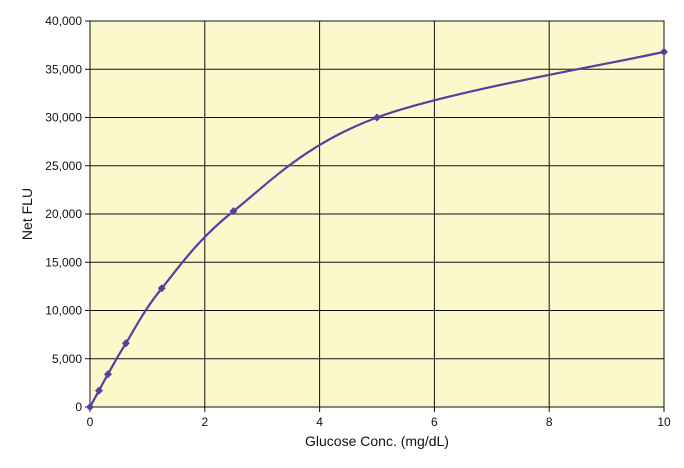 This screenshot has height=468, width=684. Describe the element at coordinates (63, 311) in the screenshot. I see `y-tick-label: 10,000` at that location.